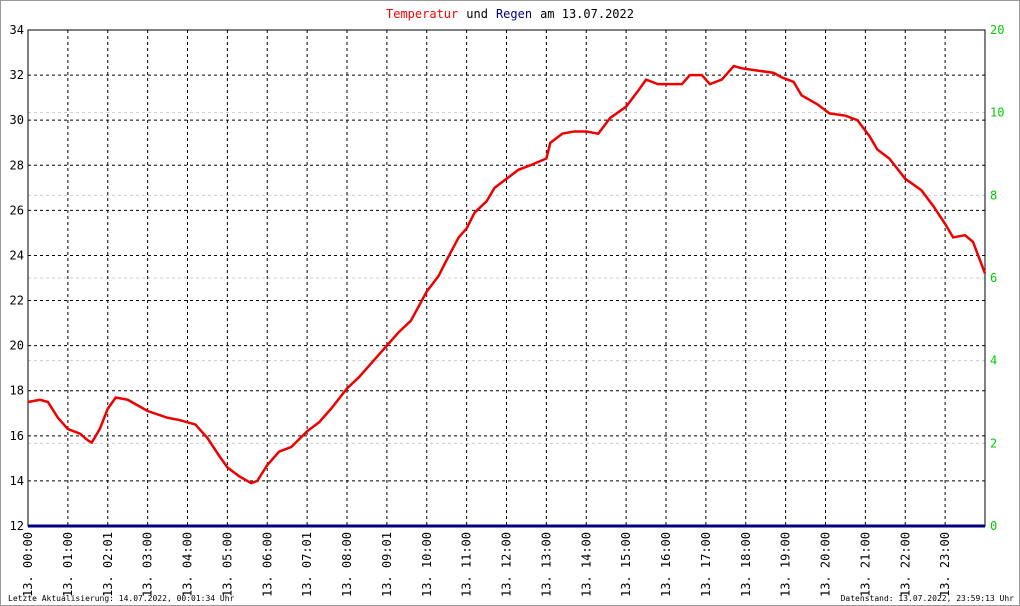 This screenshot has height=606, width=1020. I want to click on y-tick-label: 32, so click(17, 75).